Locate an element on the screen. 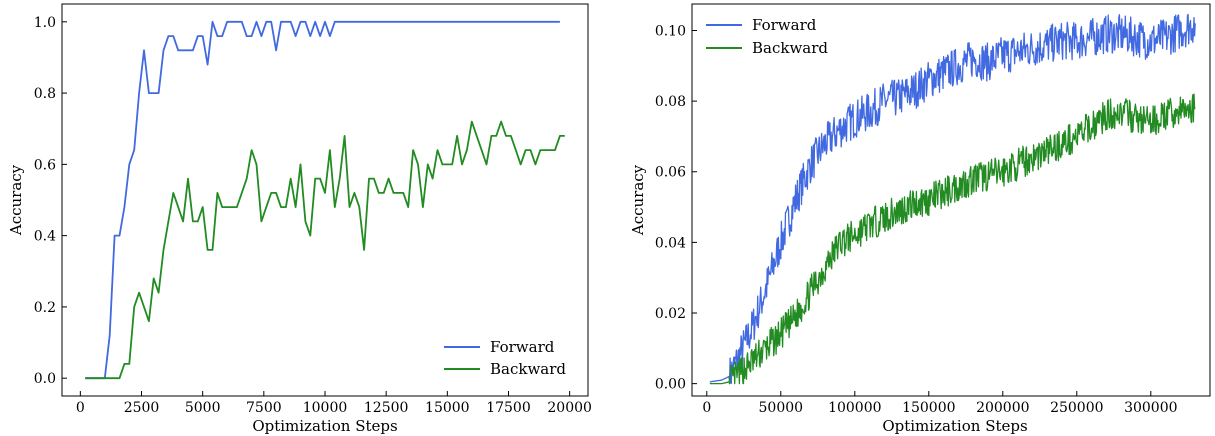  y-tick-label-left: 0.4 is located at coordinates (45, 237).